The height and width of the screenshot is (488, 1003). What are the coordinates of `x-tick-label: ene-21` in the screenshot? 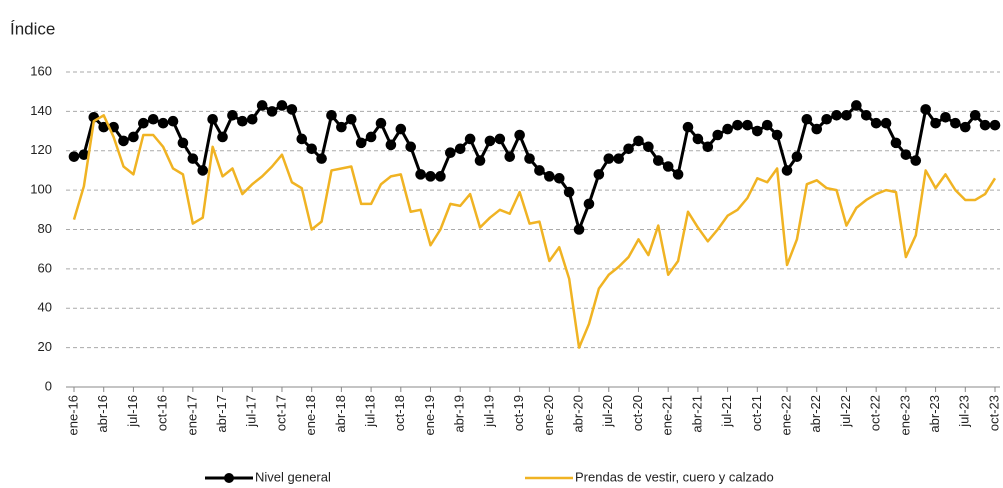 It's located at (667, 415).